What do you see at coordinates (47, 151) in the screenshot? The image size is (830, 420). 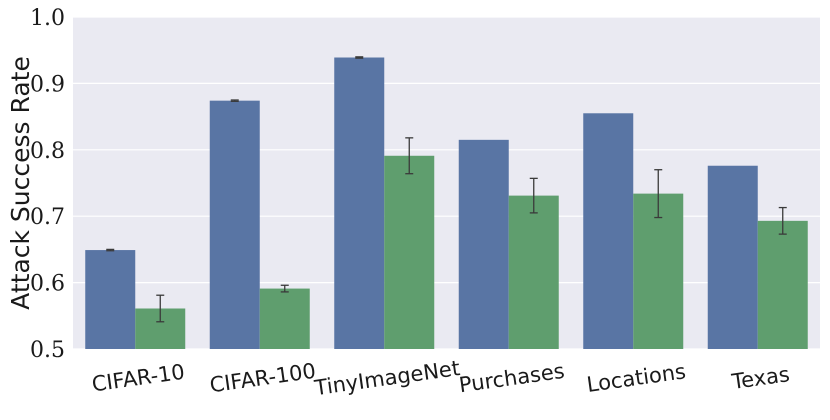 I see `y-tick-label: 0.8` at bounding box center [47, 151].